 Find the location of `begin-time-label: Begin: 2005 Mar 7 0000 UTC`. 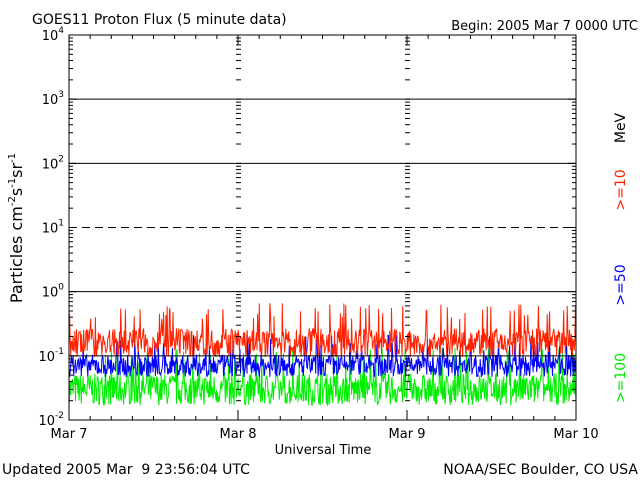

begin-time-label: Begin: 2005 Mar 7 0000 UTC is located at coordinates (544, 26).